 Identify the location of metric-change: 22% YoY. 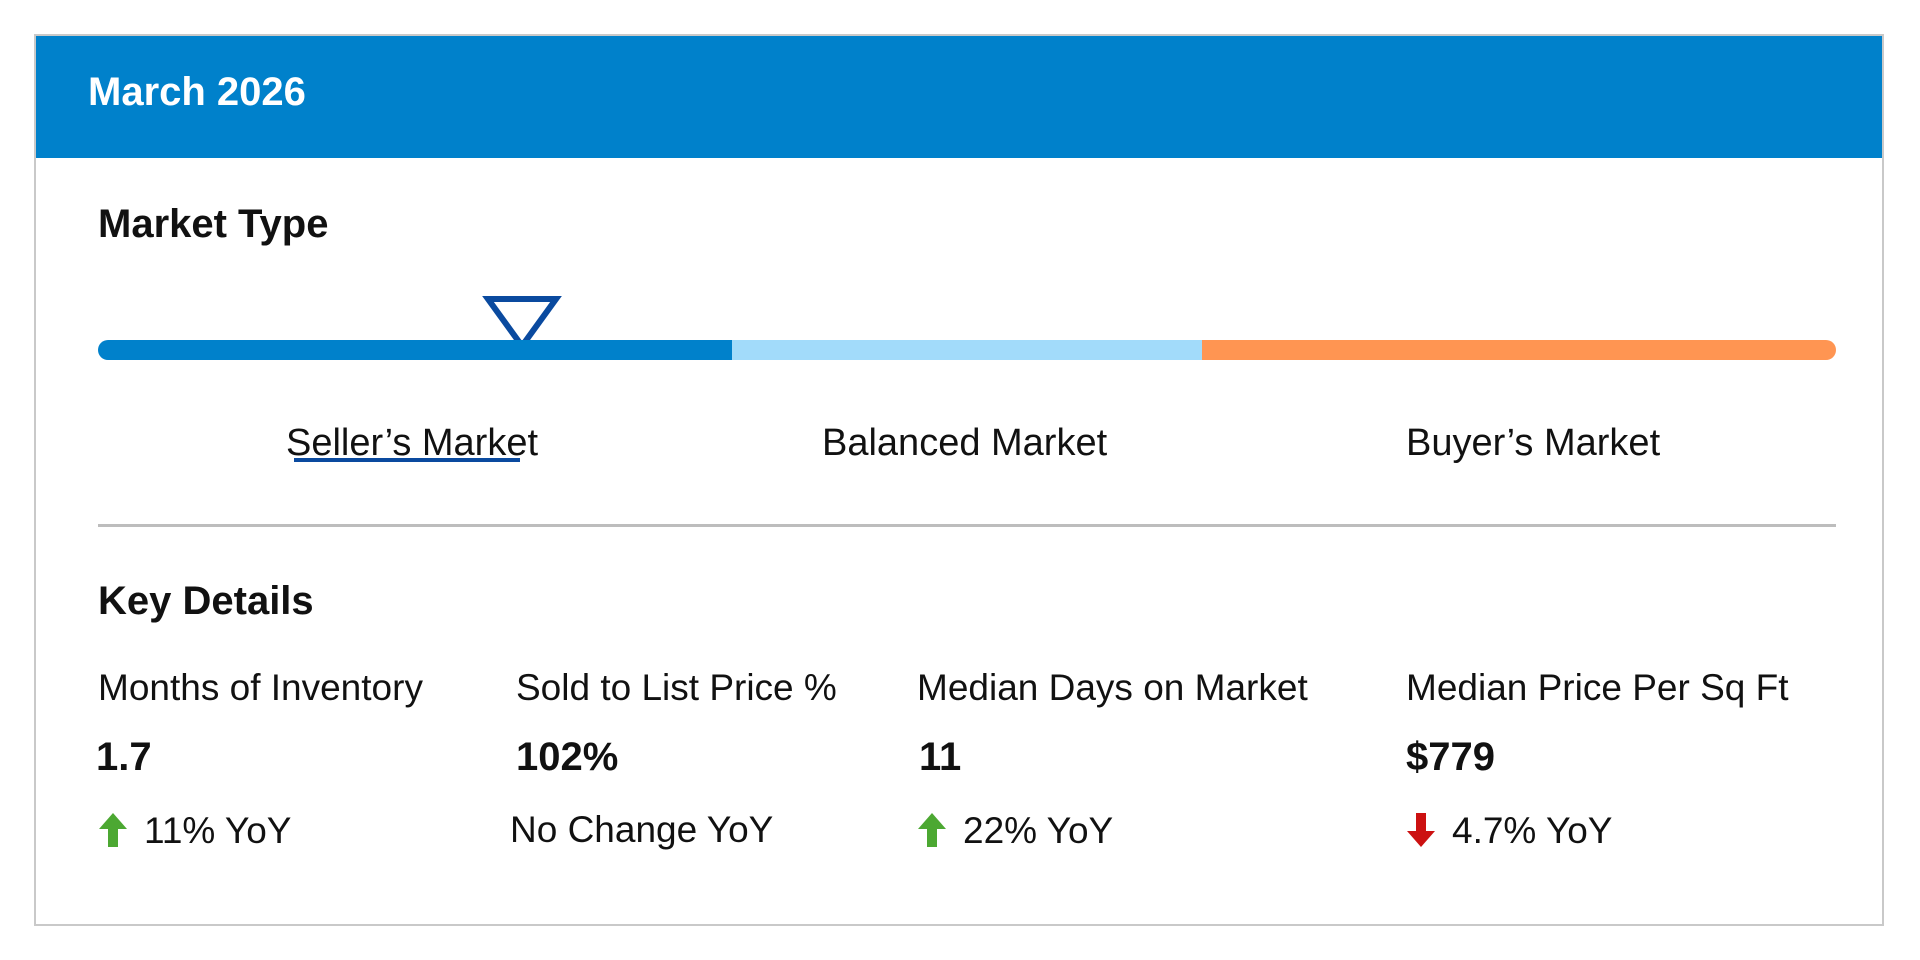
(1015, 830).